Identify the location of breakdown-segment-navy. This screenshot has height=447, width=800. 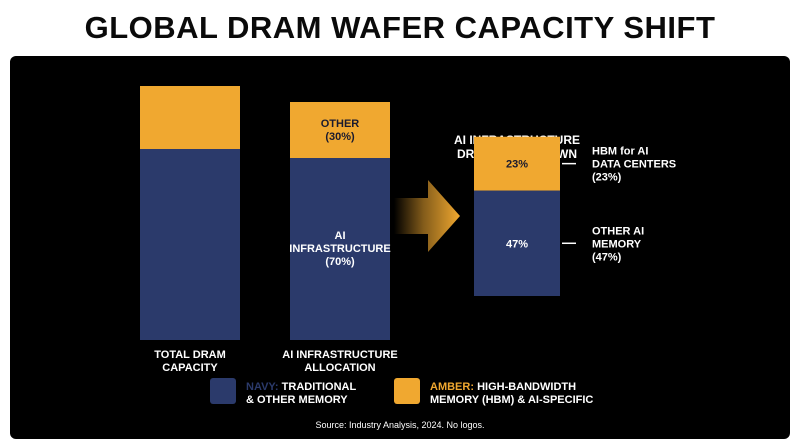
(517, 243).